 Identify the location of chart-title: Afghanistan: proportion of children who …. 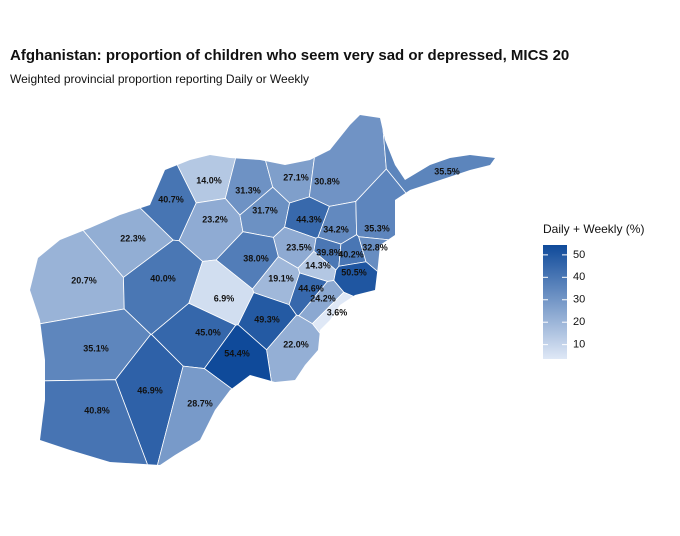
(289, 55).